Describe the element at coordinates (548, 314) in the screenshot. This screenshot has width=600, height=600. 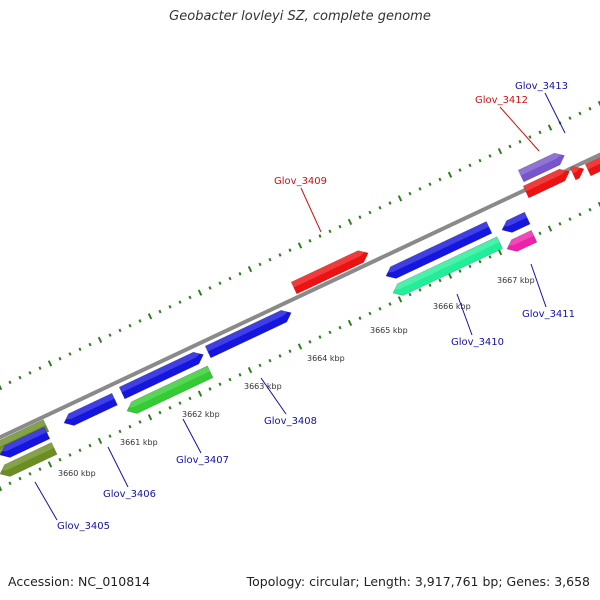
I see `gene-label-glov_3411: Glov_3411` at that location.